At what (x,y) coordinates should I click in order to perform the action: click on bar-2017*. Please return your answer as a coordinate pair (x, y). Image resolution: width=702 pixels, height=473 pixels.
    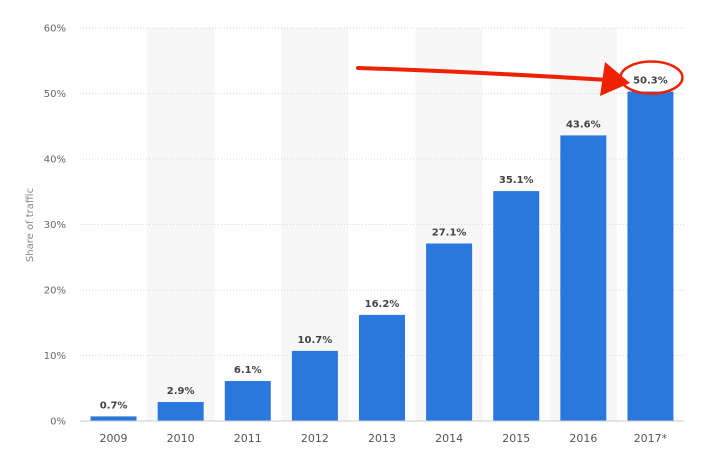
    Looking at the image, I should click on (650, 256).